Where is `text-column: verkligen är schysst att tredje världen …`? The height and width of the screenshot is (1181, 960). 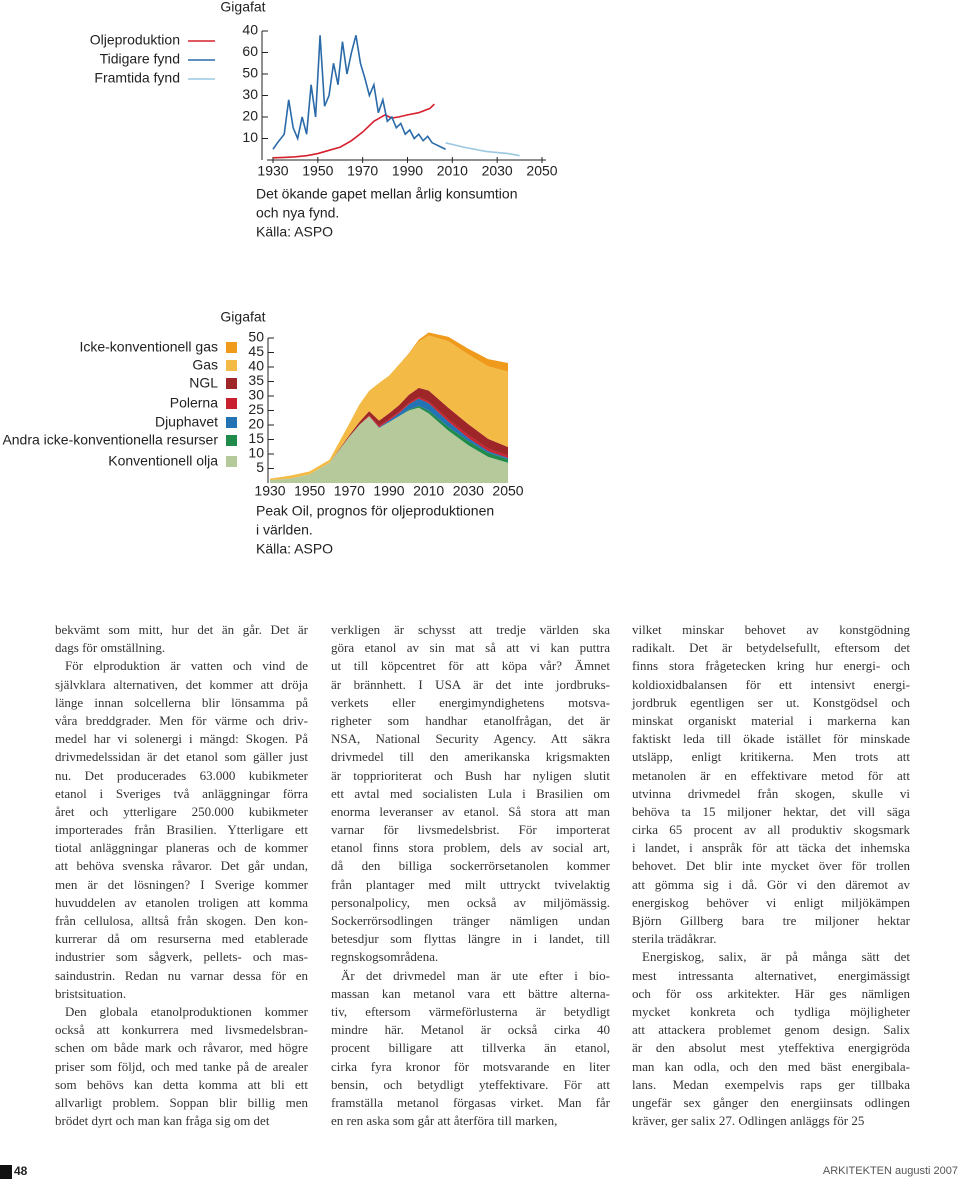
text-column: verkligen är schysst att tredje världen … is located at coordinates (470, 875).